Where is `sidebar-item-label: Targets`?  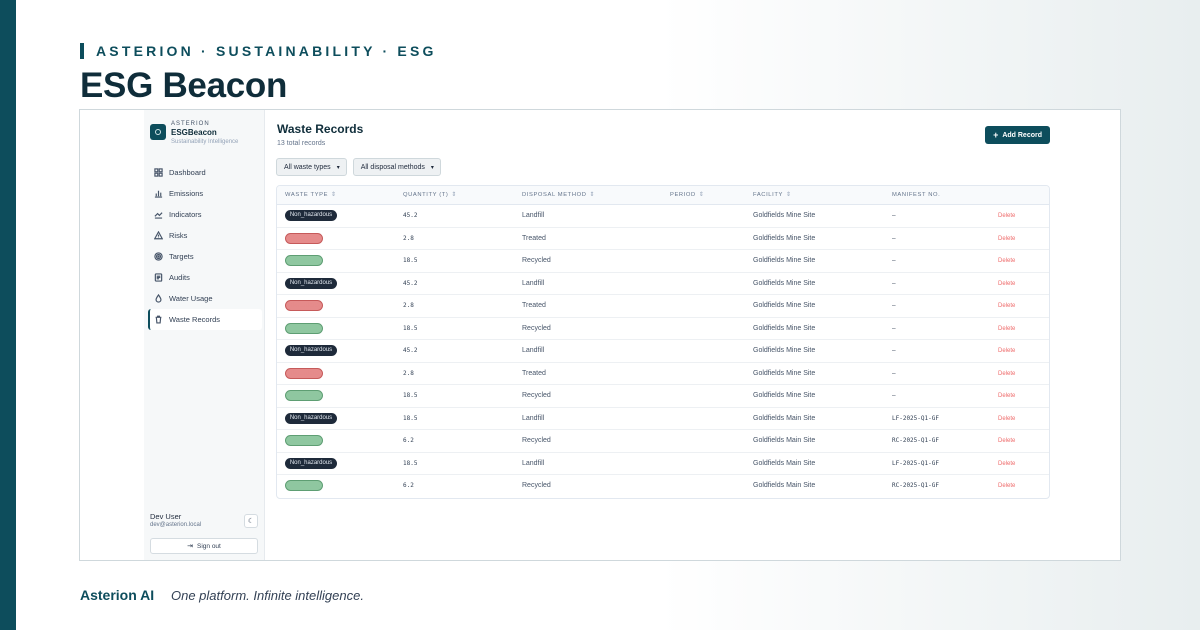 sidebar-item-label: Targets is located at coordinates (181, 256).